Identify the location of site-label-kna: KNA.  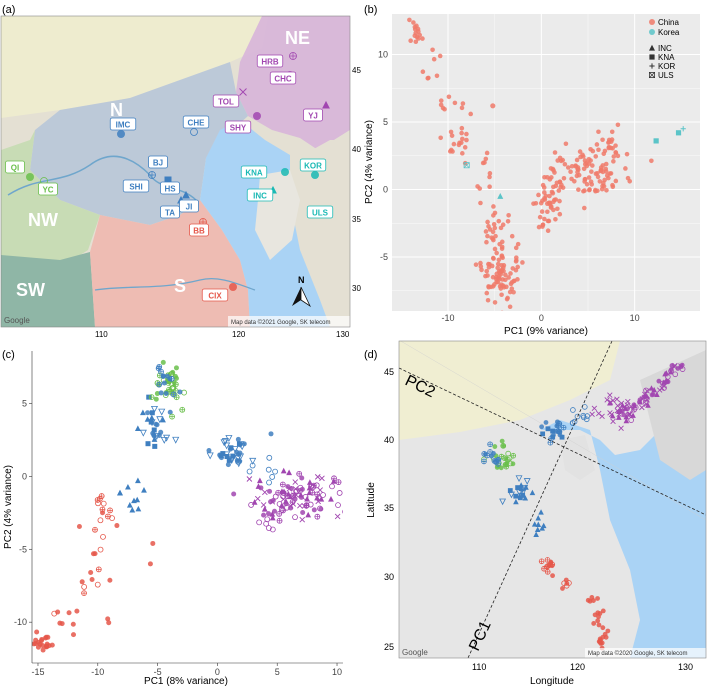
(254, 172).